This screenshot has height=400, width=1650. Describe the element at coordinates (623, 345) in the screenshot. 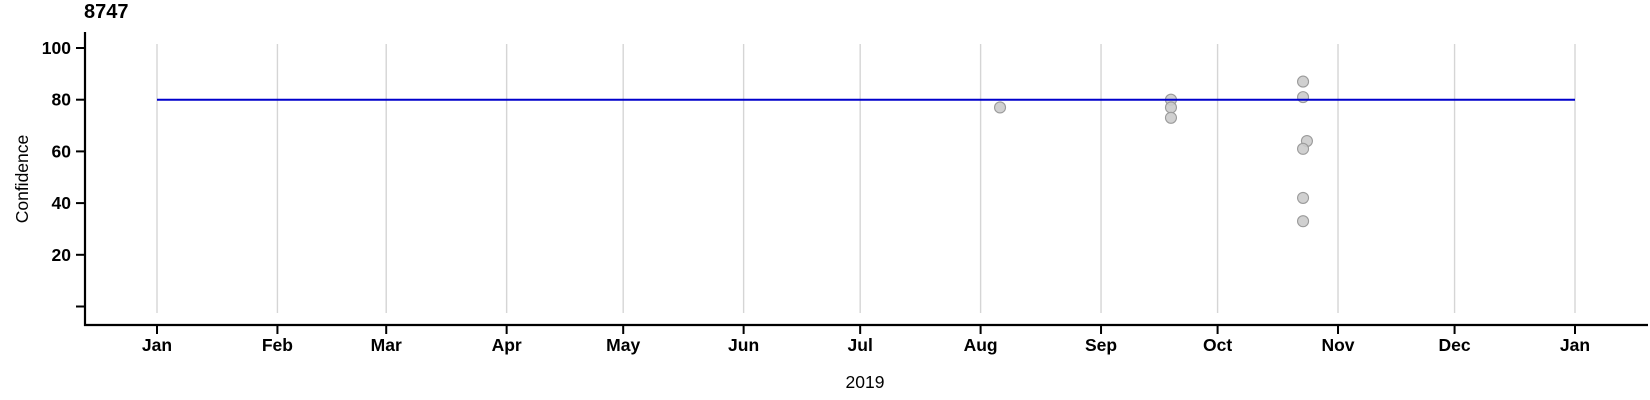

I see `x-tick-label: May` at that location.